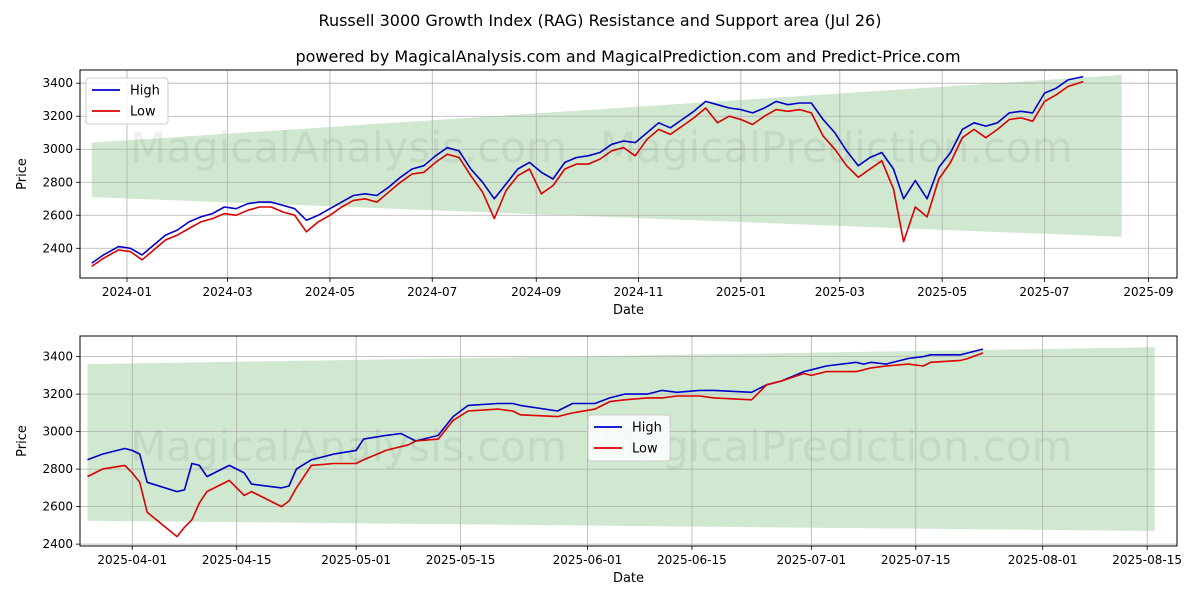 The width and height of the screenshot is (1200, 600). I want to click on x-tick-label: 2025-04-01, so click(132, 560).